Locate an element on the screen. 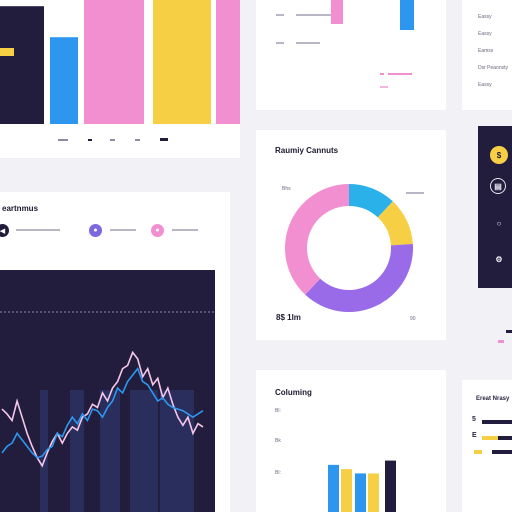 This screenshot has height=512, width=512. side-list-card: Eassy Eassy Eamss Dsr Peaonsty Eassy is located at coordinates (487, 55).